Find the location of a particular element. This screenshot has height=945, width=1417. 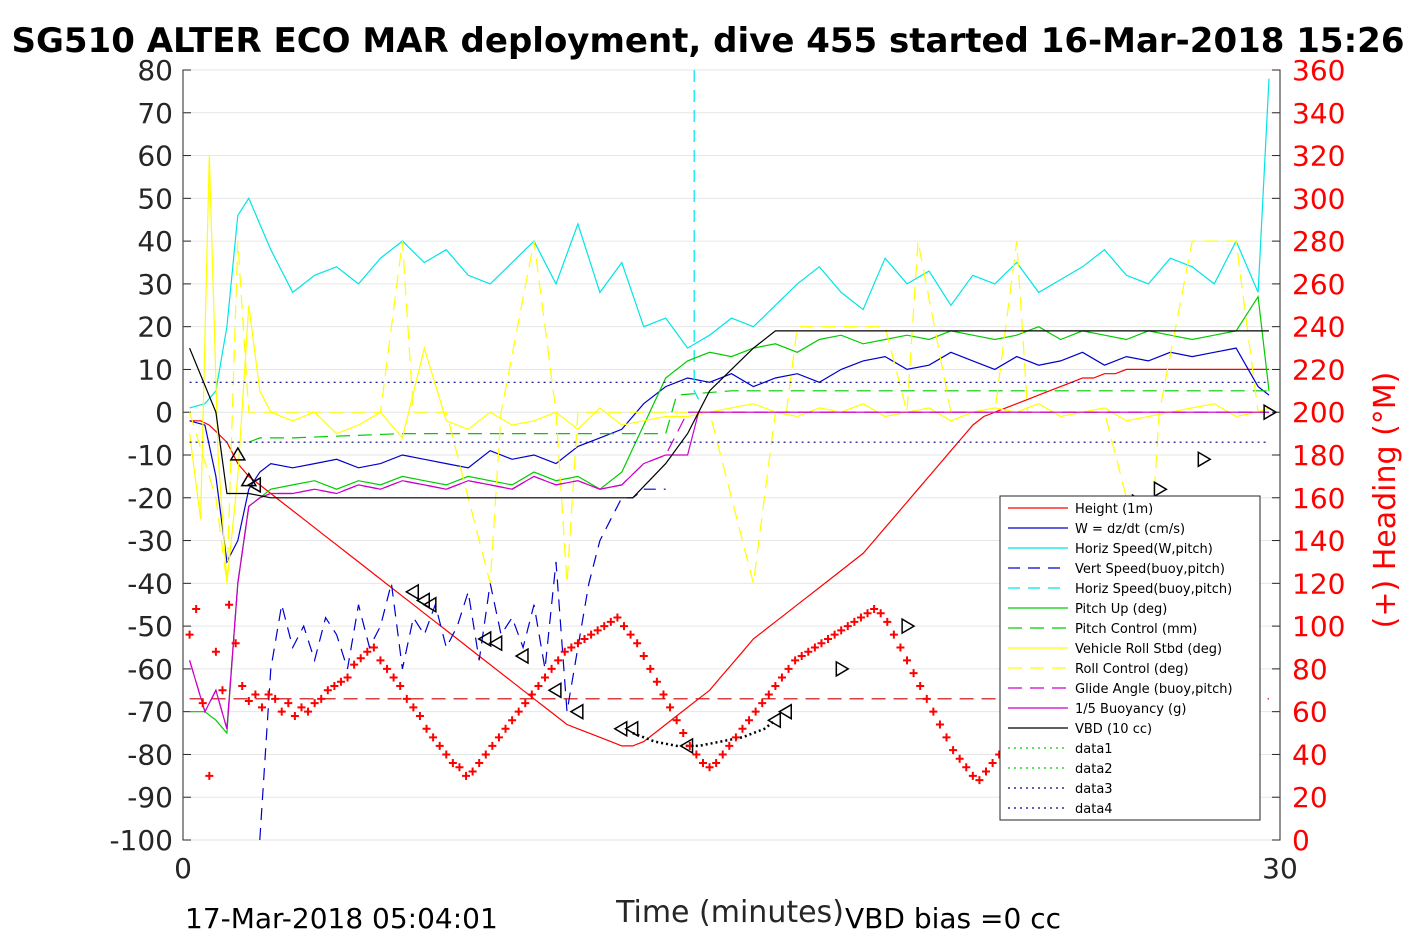

y2-tick-label: 320 is located at coordinates (1318, 156).